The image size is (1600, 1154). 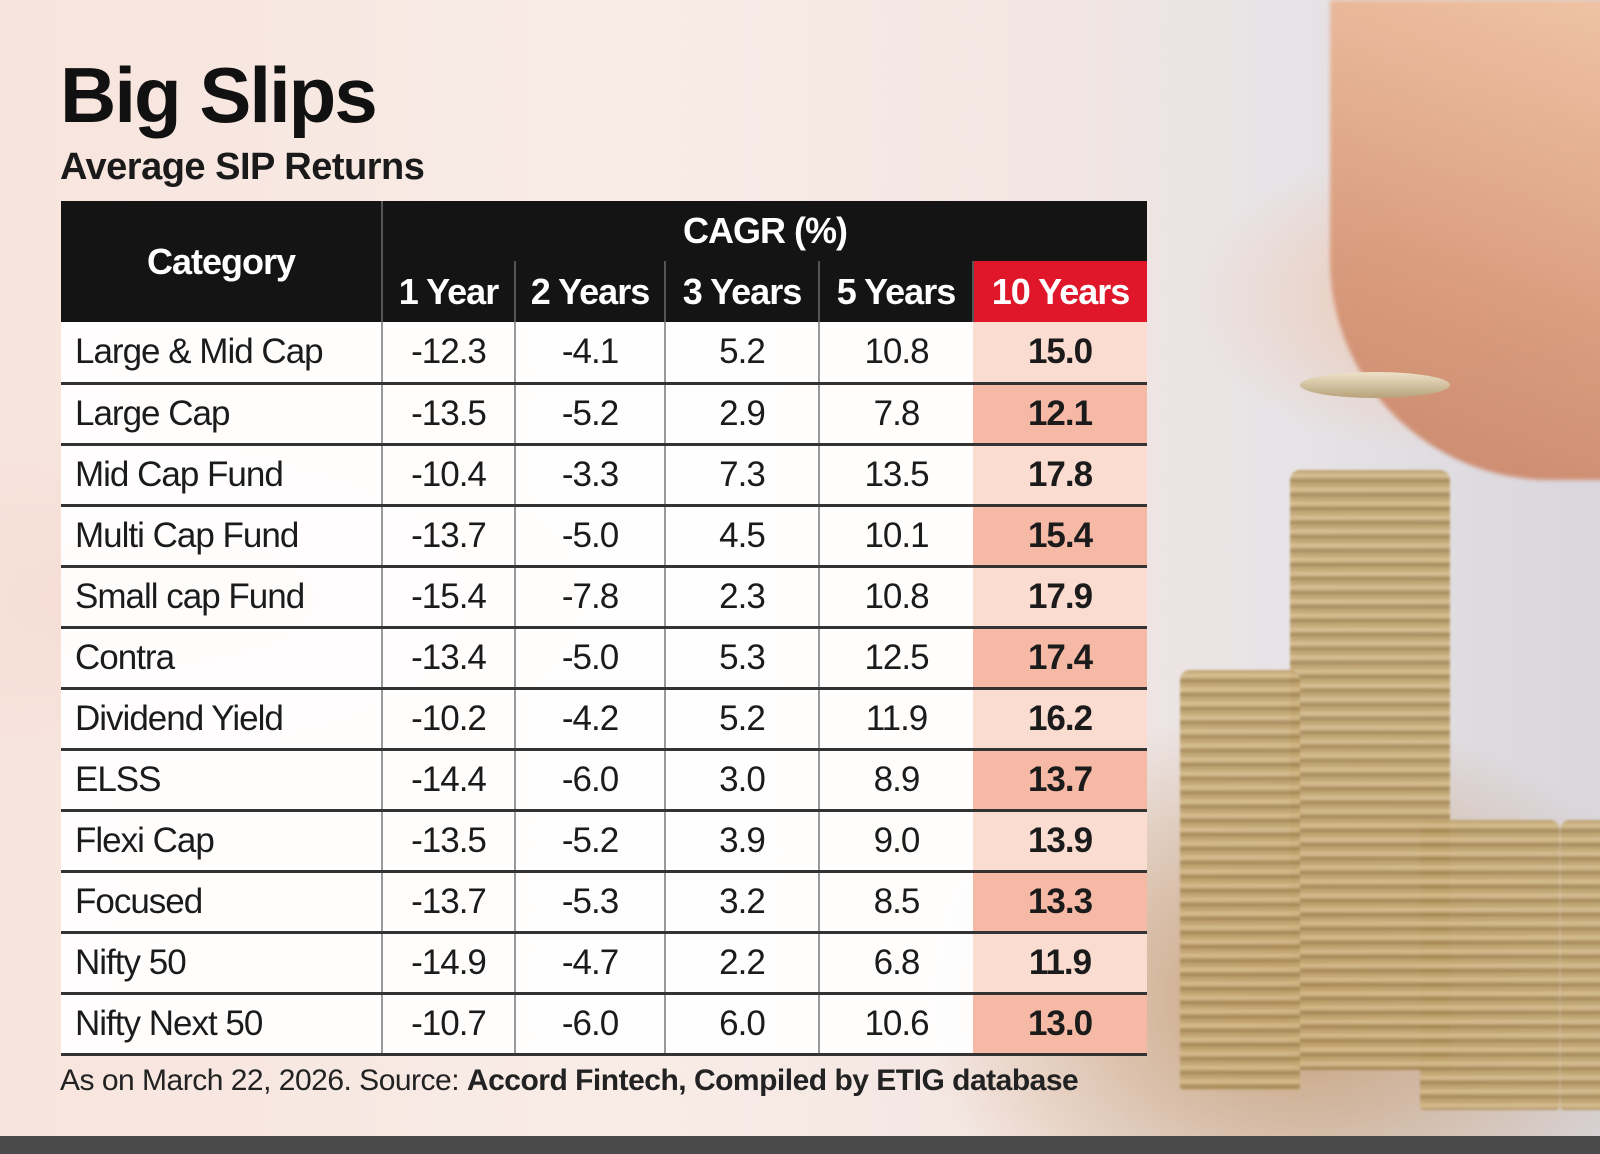 I want to click on header-column: 2 Years, so click(x=589, y=291).